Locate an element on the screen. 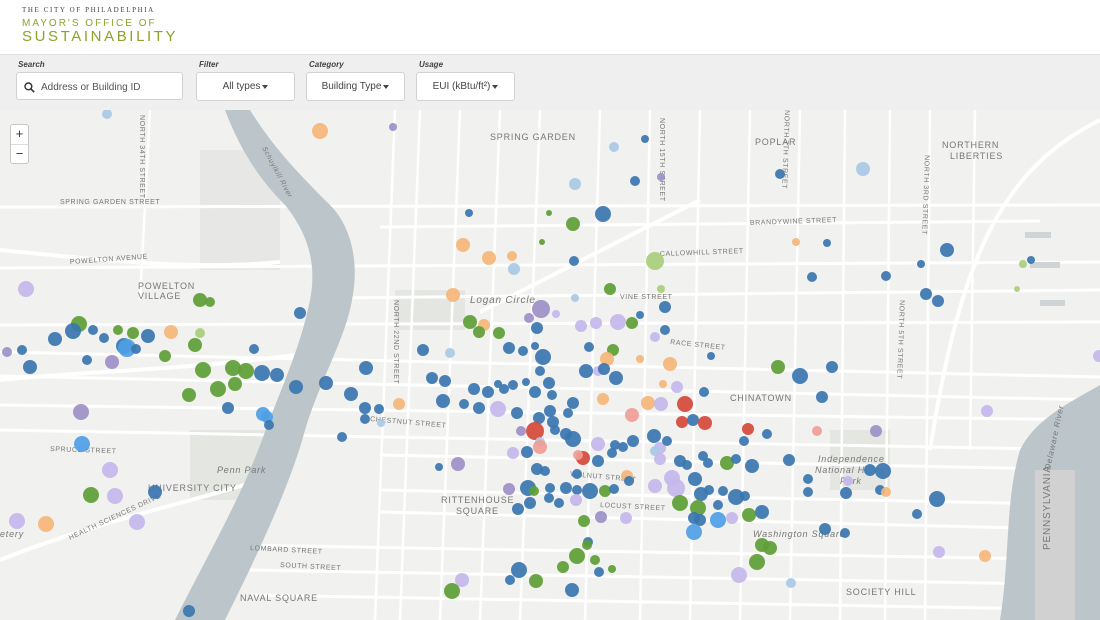 The image size is (1100, 620). zoom-out-button: − is located at coordinates (19, 153).